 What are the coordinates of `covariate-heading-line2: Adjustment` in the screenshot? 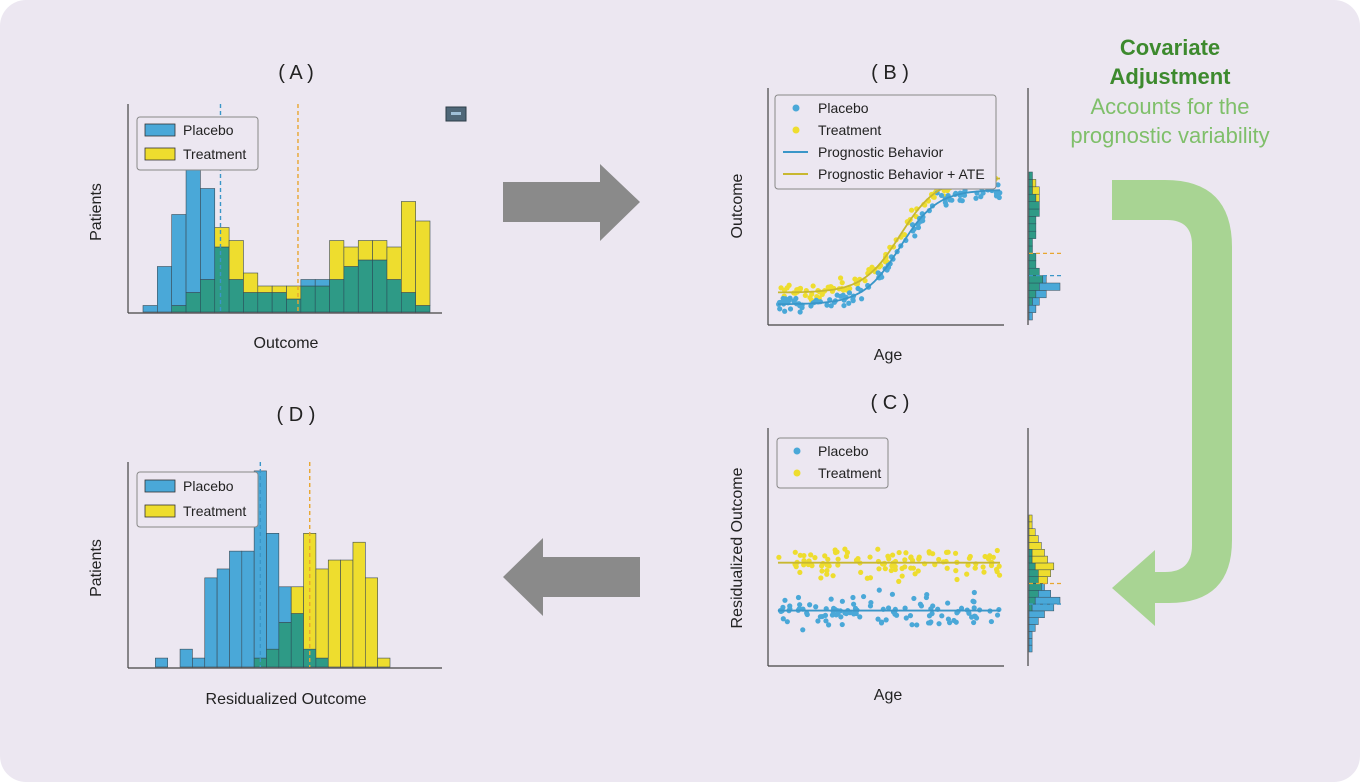 It's located at (1171, 76).